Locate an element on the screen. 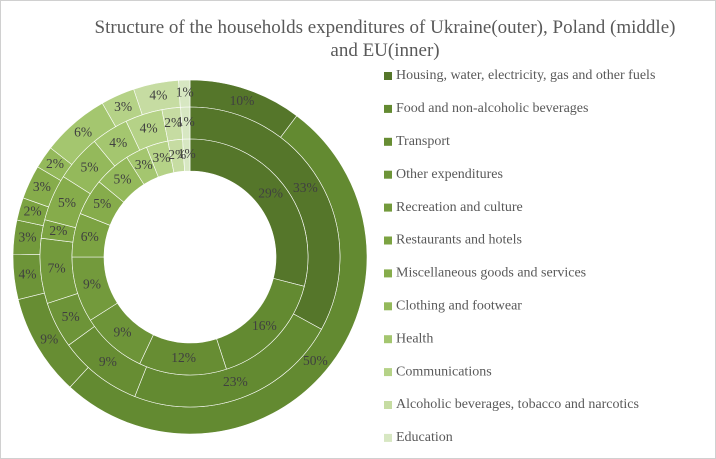 This screenshot has width=716, height=459. data-label: 16% is located at coordinates (264, 325).